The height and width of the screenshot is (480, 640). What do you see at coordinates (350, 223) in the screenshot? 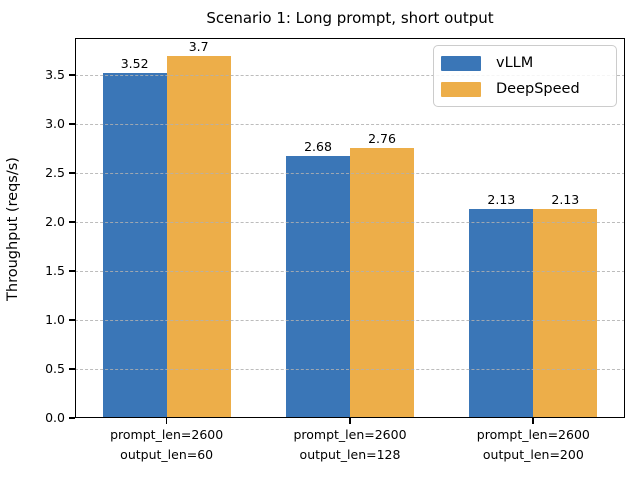
I see `gridline-y-2.0` at bounding box center [350, 223].